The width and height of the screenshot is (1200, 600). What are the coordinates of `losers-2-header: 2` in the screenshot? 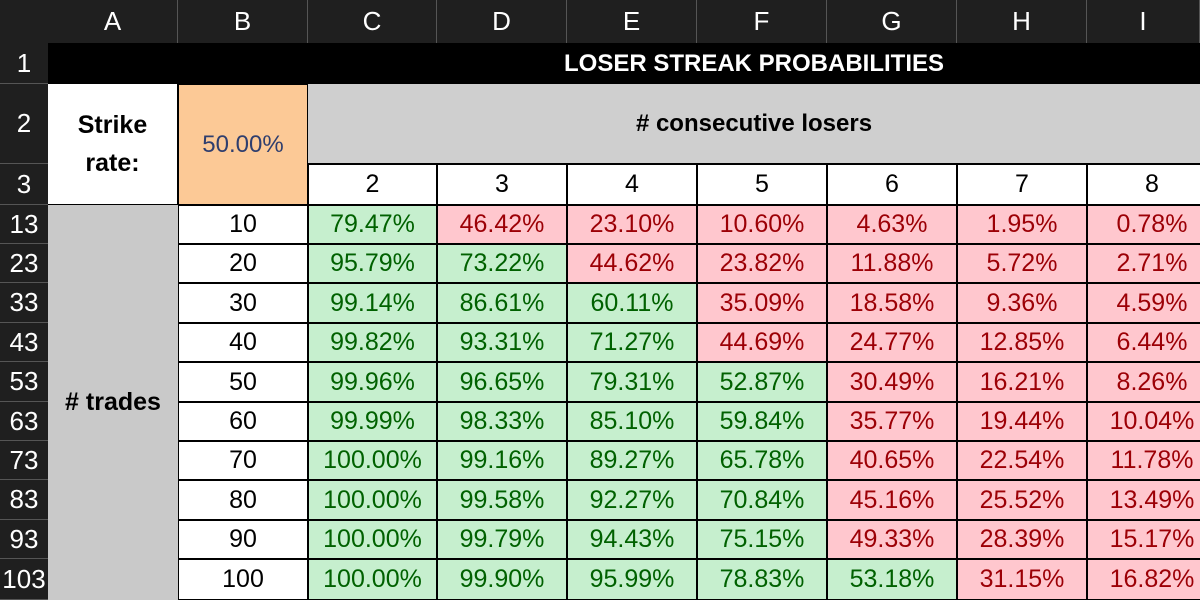 It's located at (372, 184).